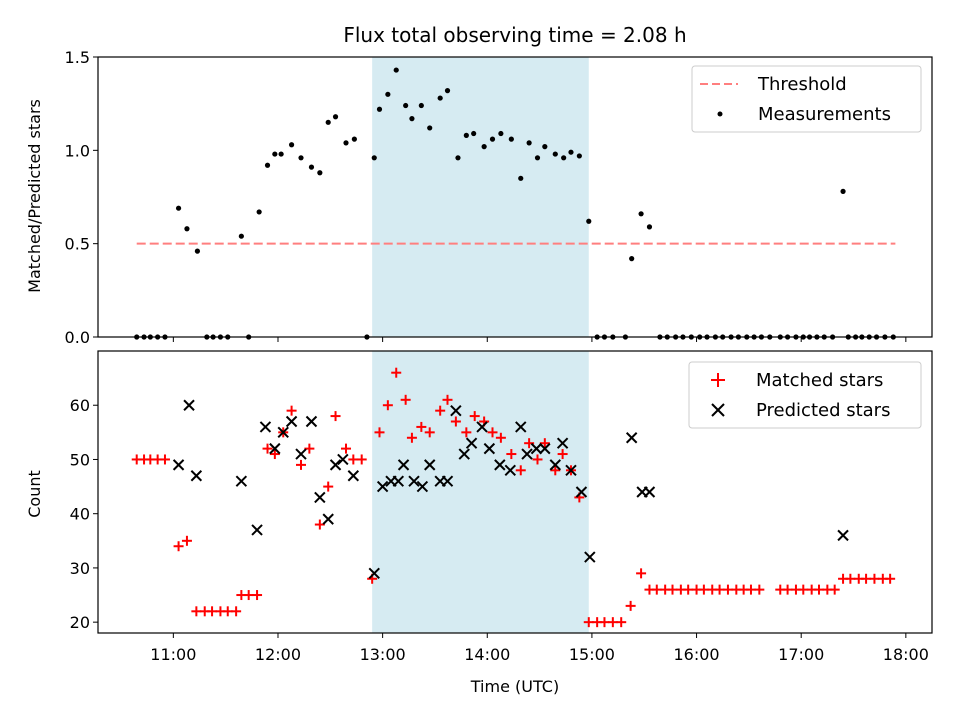 The width and height of the screenshot is (960, 720). What do you see at coordinates (77, 337) in the screenshot?
I see `top-y-tick-label: 0.0` at bounding box center [77, 337].